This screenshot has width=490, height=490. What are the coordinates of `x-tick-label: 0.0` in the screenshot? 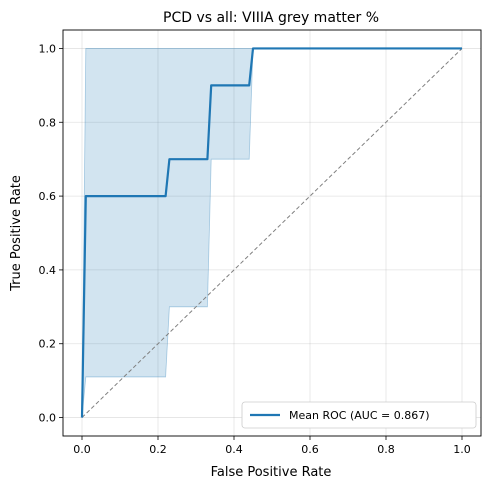 It's located at (82, 449).